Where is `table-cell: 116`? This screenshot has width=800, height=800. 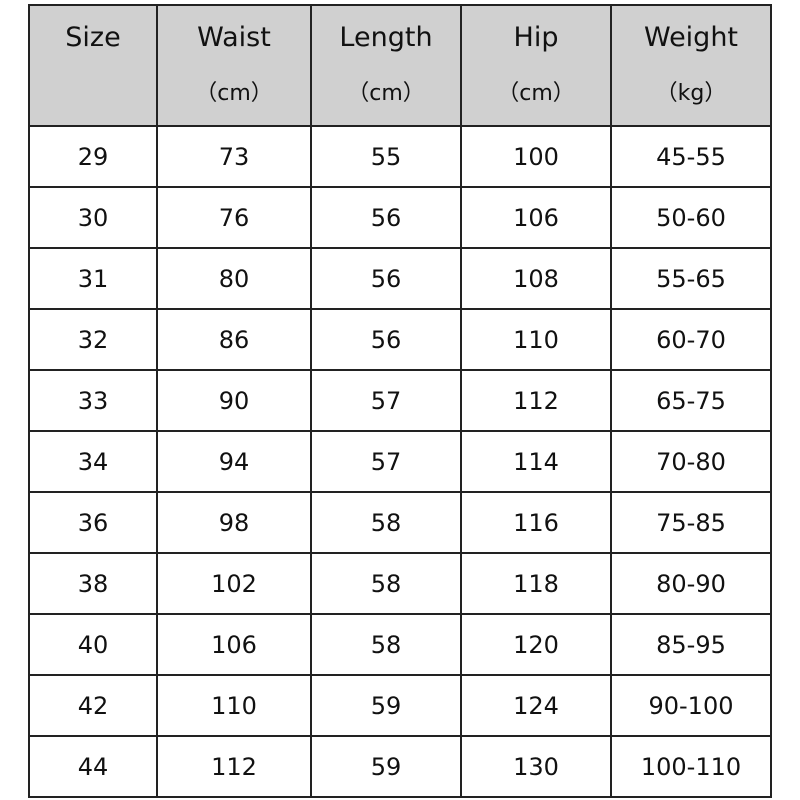
table-cell: 116 is located at coordinates (536, 522).